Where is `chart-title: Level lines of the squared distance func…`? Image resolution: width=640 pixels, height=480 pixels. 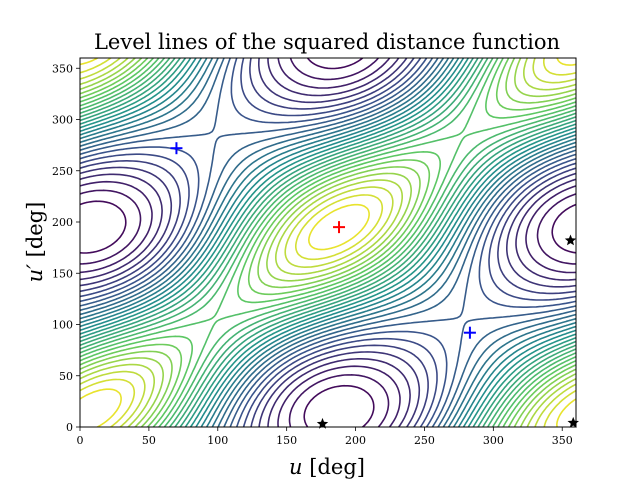
chart-title: Level lines of the squared distance func… is located at coordinates (327, 42).